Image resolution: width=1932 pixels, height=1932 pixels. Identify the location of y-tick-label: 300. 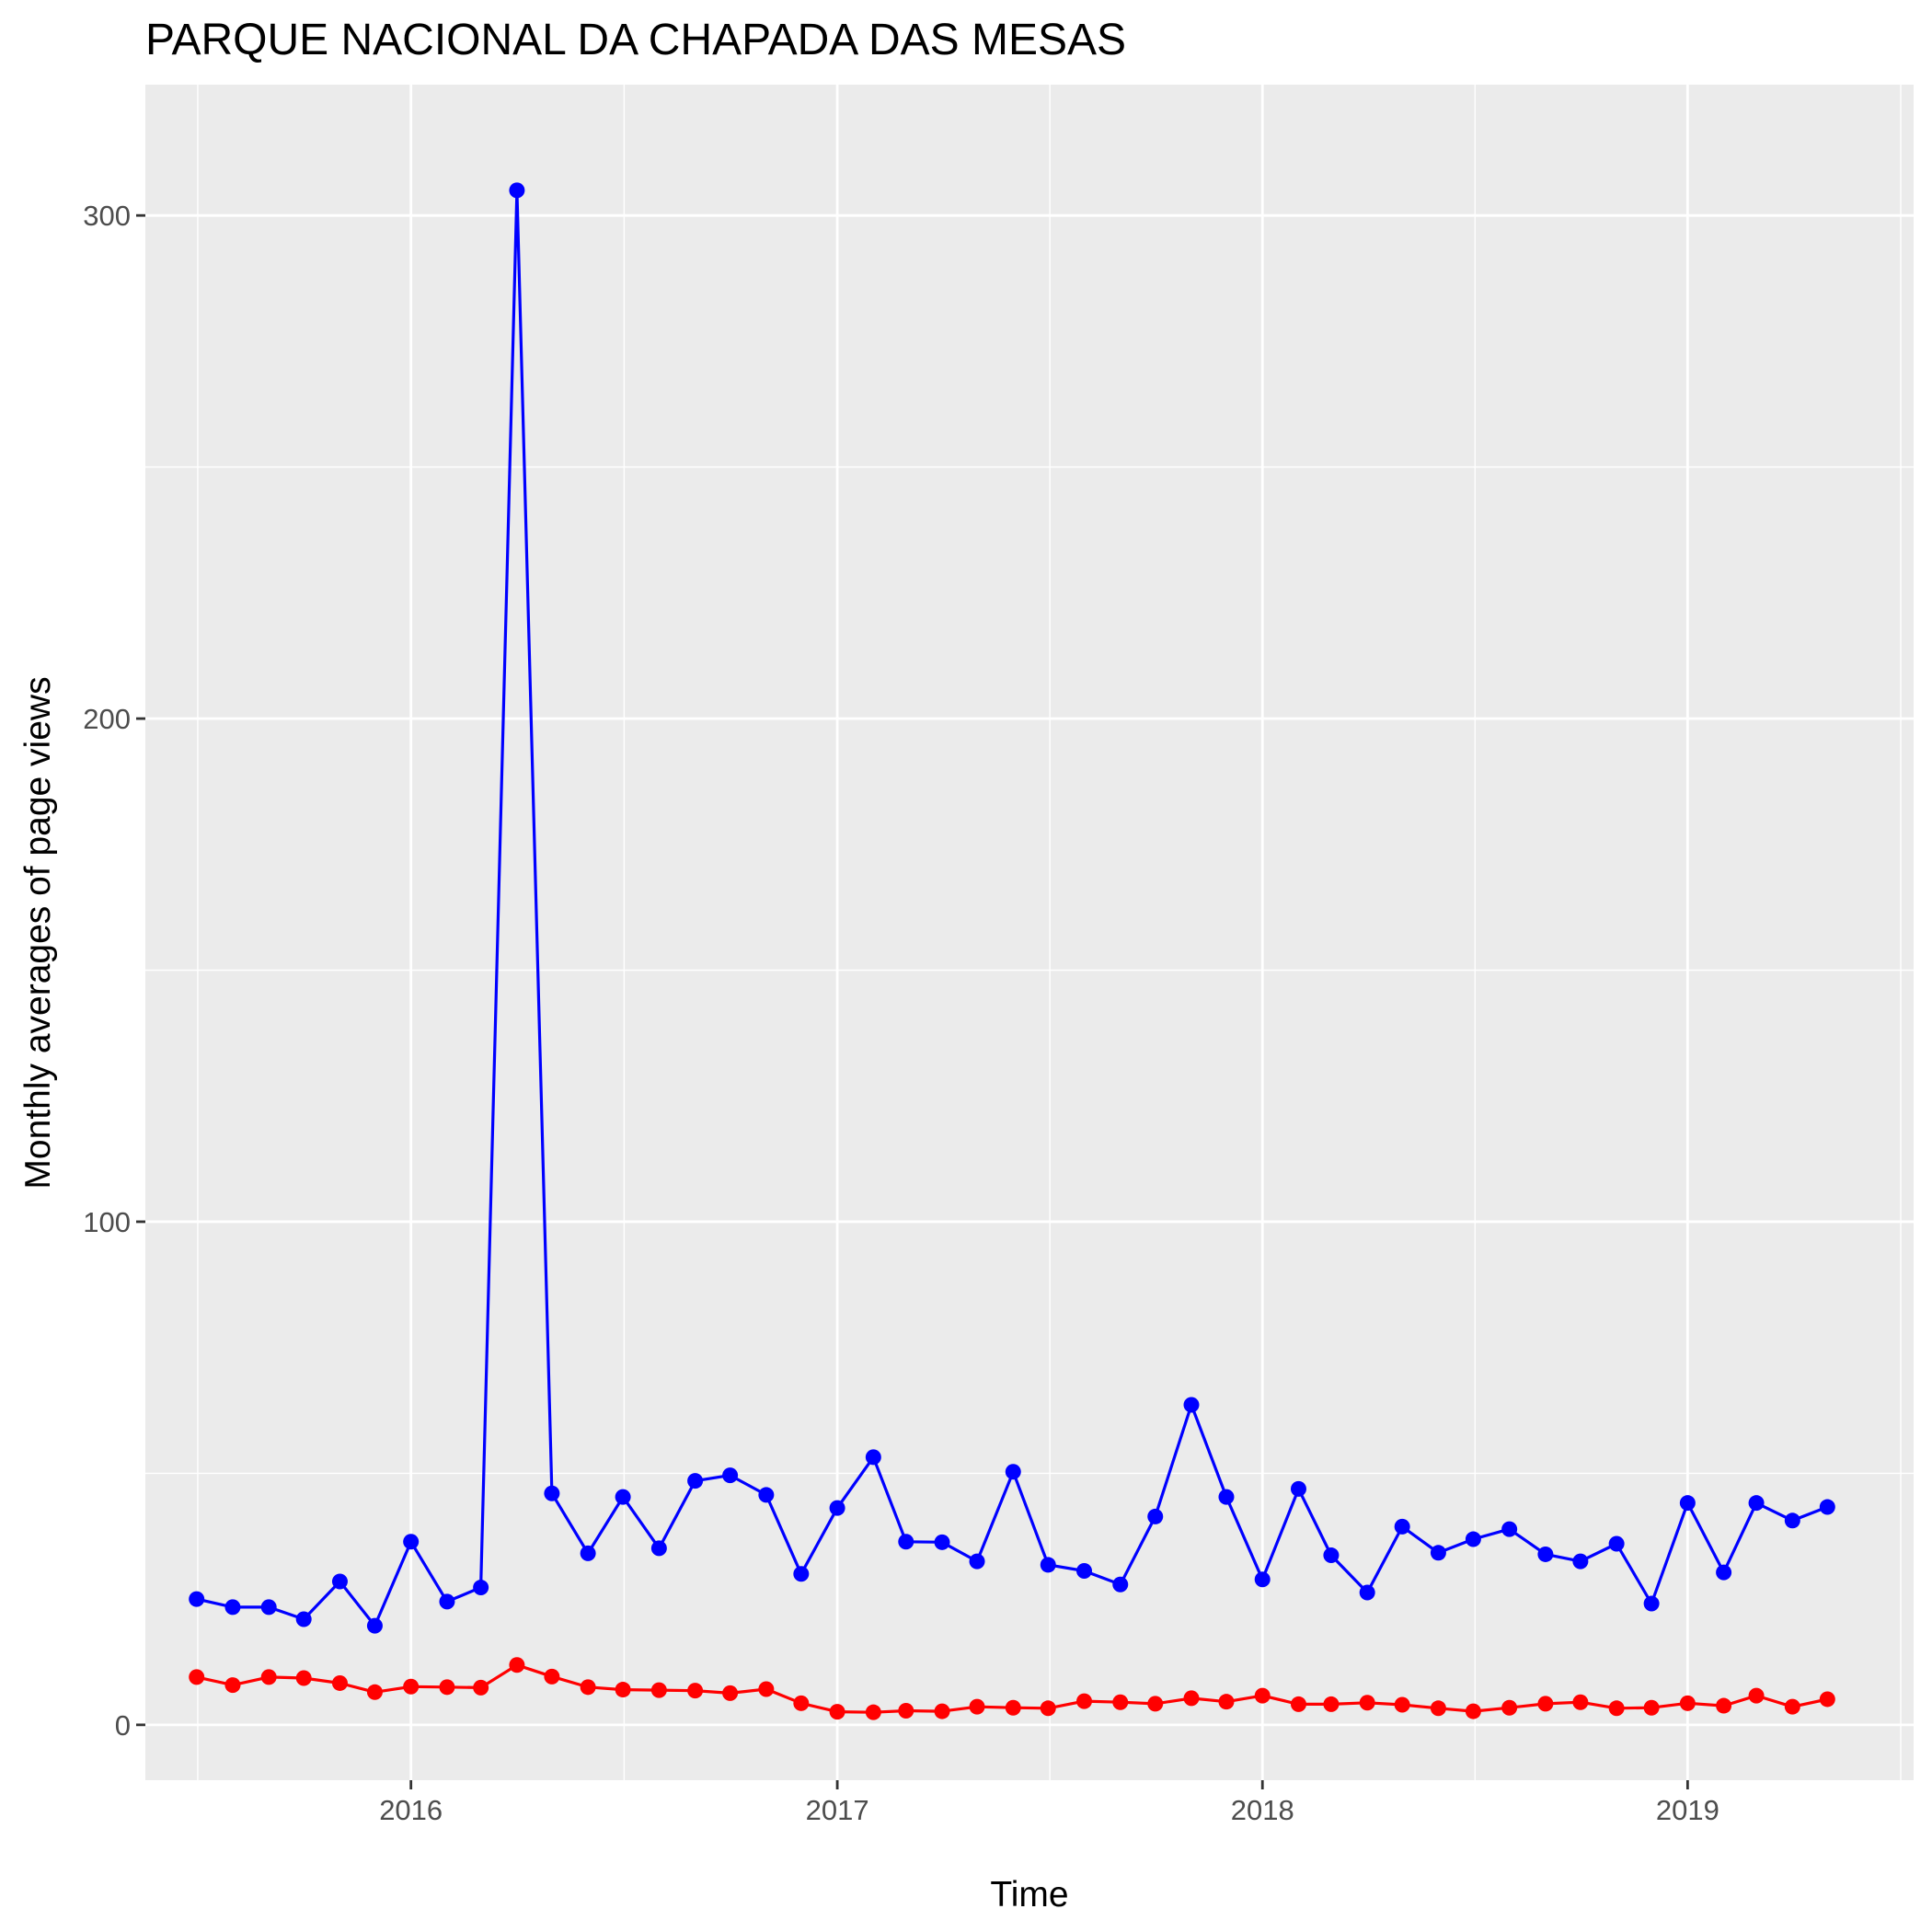
(107, 216).